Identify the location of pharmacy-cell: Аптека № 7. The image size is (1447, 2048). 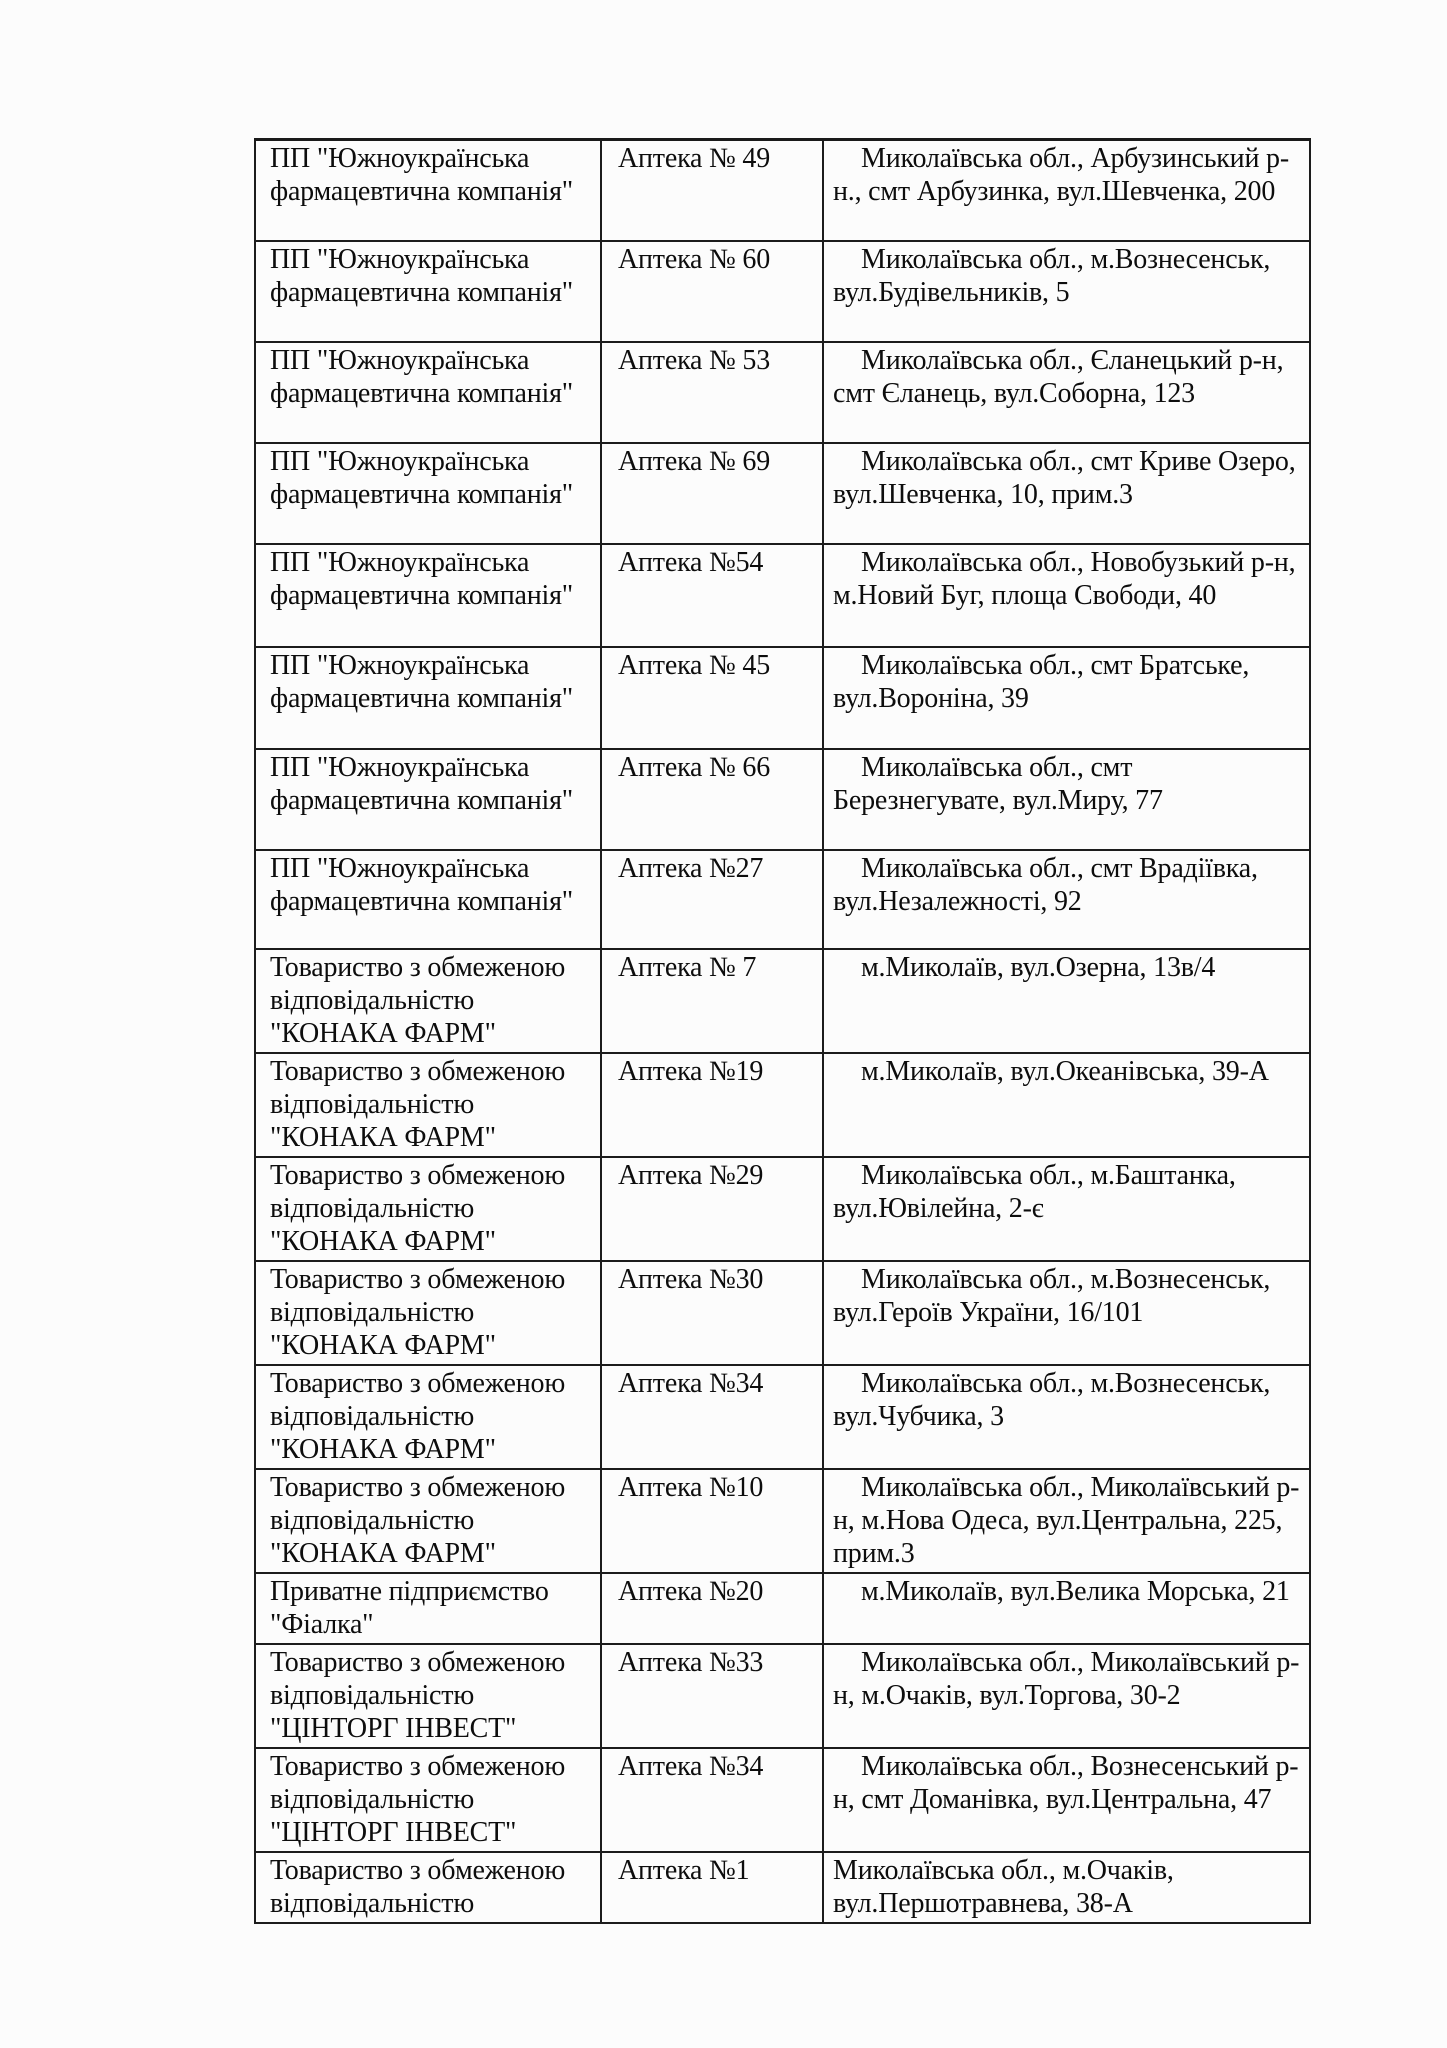
(712, 1000).